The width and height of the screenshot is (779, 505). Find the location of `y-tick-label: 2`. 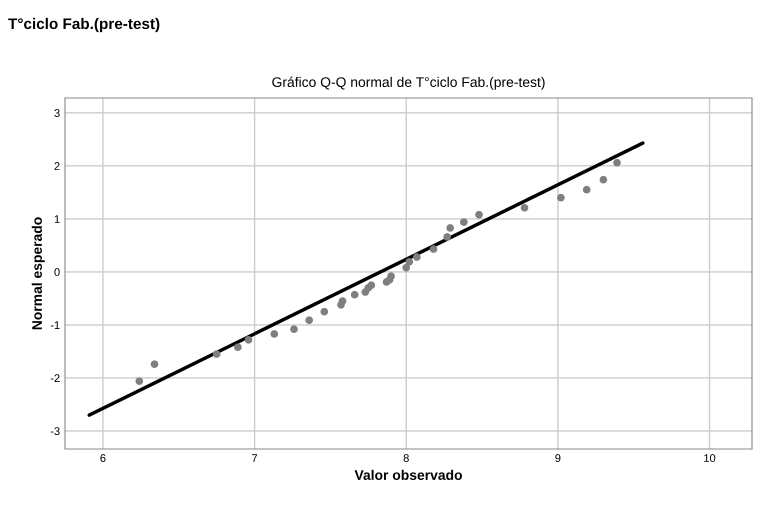

y-tick-label: 2 is located at coordinates (57, 166).